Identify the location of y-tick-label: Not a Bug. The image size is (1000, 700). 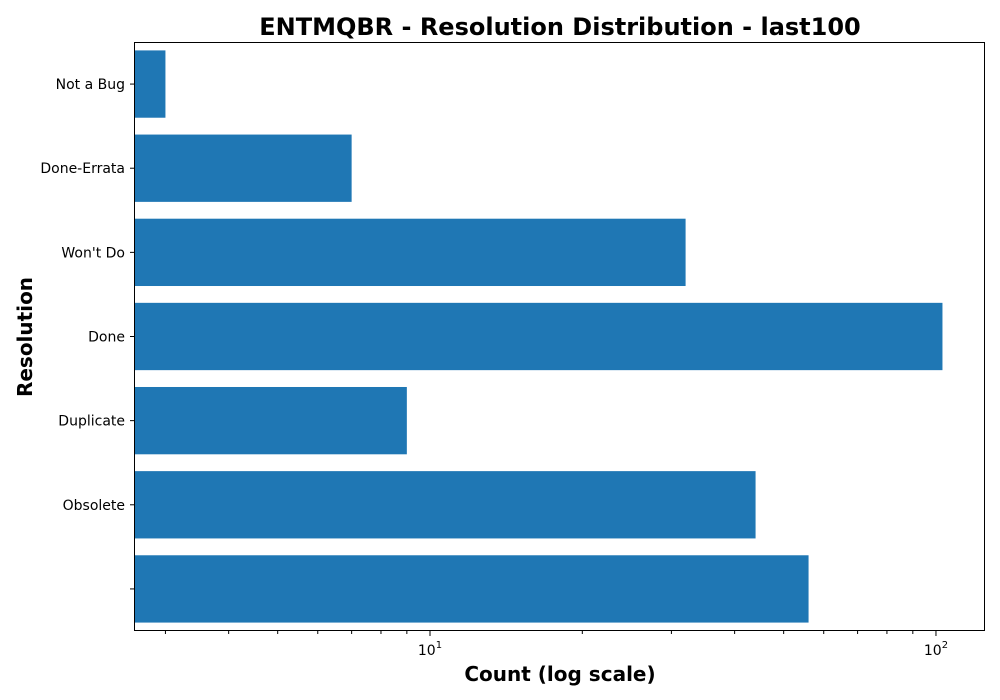
(90, 85).